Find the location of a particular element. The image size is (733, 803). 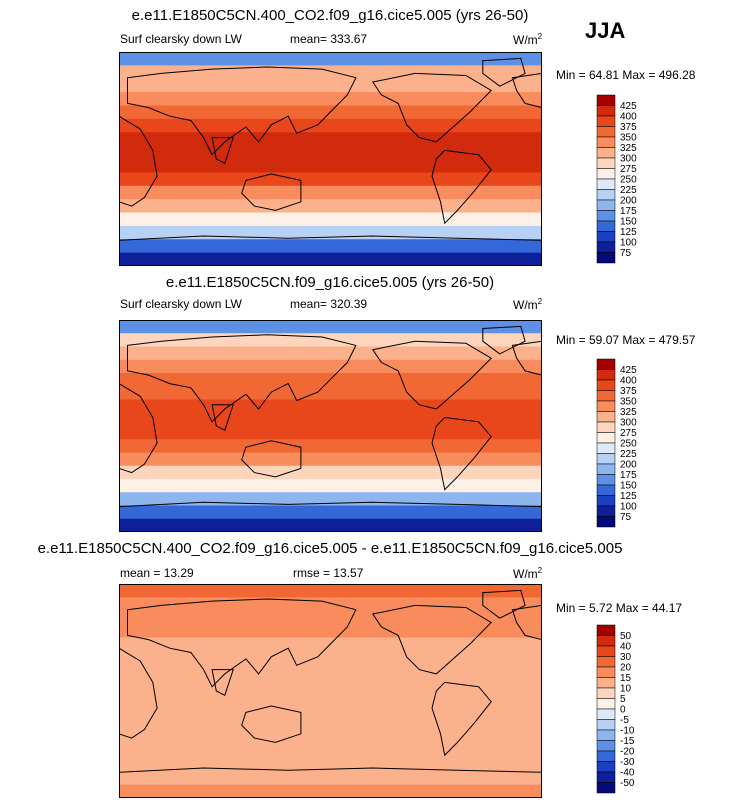

panel-3-colorbar-label: 20 is located at coordinates (626, 668).